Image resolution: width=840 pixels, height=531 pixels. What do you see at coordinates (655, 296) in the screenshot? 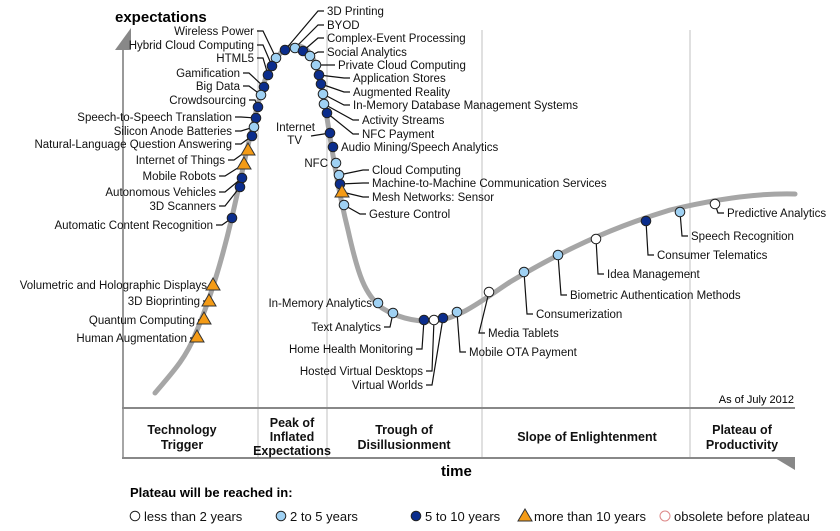
I see `technology-label: Biometric Authentication Methods` at bounding box center [655, 296].